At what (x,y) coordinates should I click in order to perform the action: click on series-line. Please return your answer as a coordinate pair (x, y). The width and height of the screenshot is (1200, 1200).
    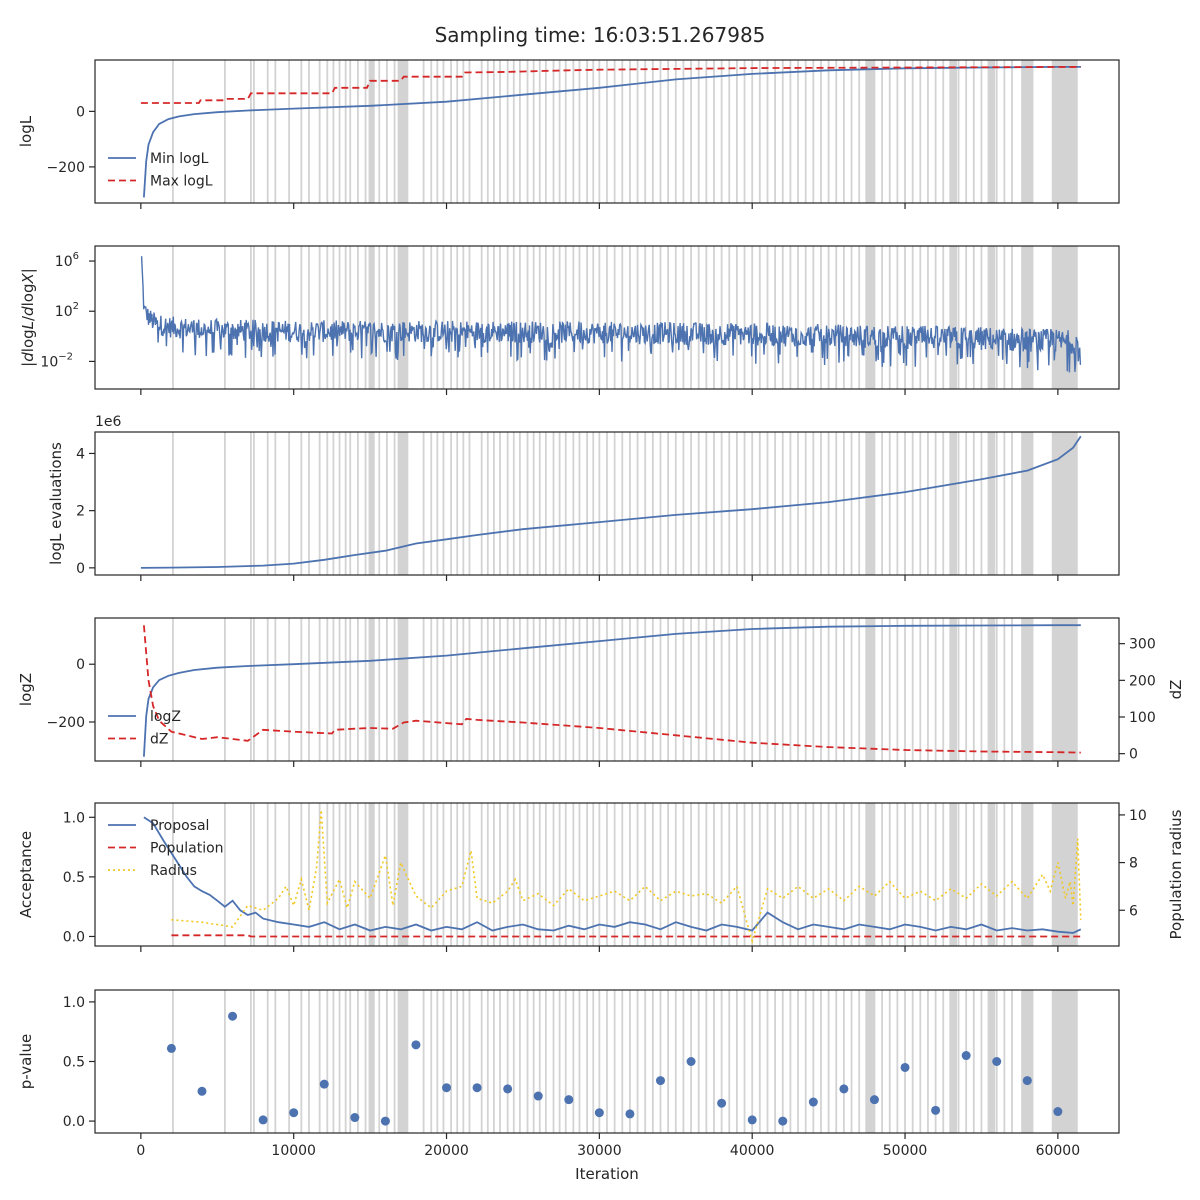
    Looking at the image, I should click on (611, 502).